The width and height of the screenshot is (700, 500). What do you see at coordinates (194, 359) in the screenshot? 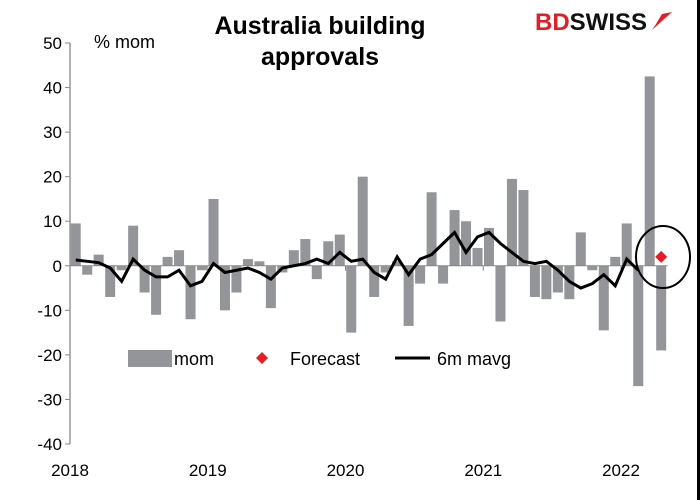
I see `legend-label-mom: mom` at bounding box center [194, 359].